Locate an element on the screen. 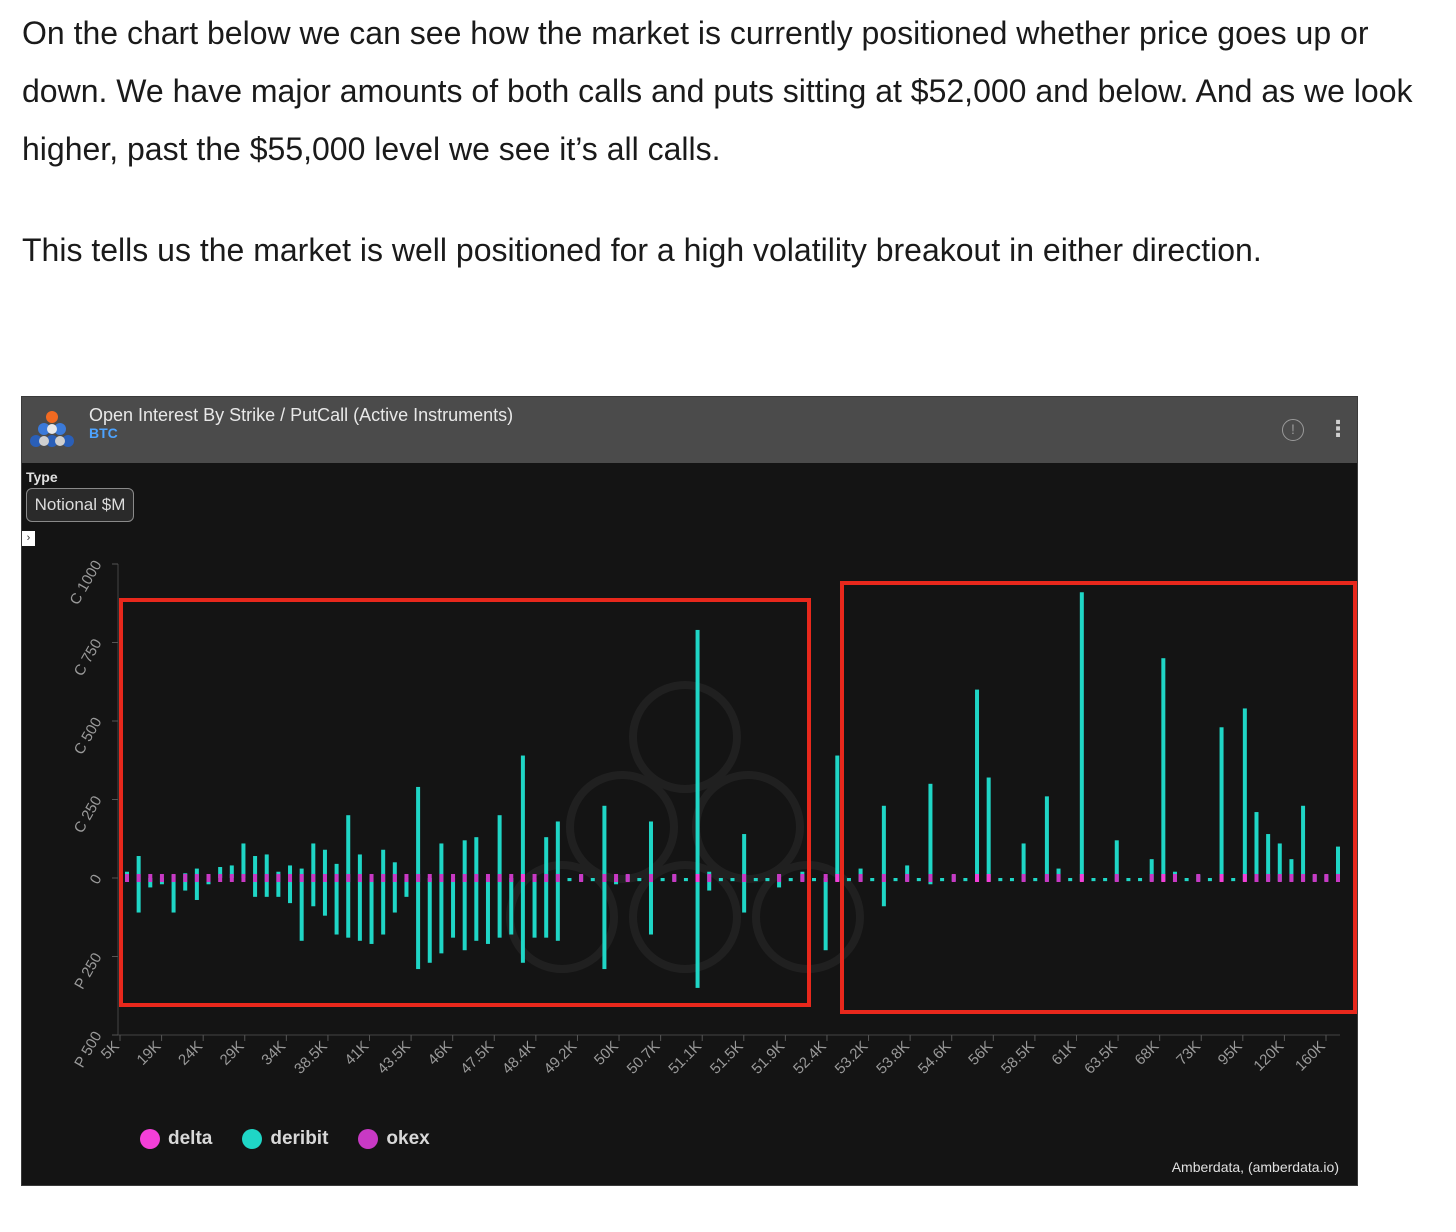 The image size is (1456, 1232). type-select: Notional $M is located at coordinates (80, 505).